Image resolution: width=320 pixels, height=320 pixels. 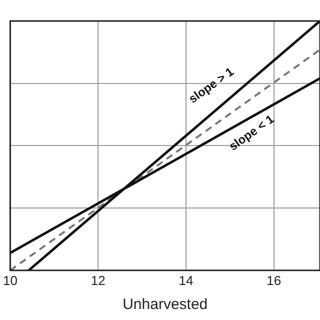 I want to click on x-tick-label: 10, so click(x=10, y=280).